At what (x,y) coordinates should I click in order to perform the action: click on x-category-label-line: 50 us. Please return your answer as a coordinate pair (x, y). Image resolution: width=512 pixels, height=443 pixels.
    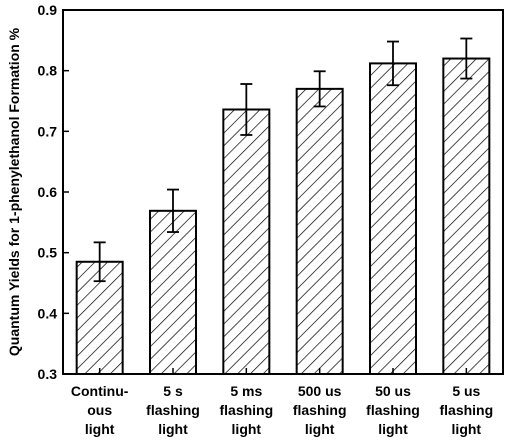
    Looking at the image, I should click on (393, 391).